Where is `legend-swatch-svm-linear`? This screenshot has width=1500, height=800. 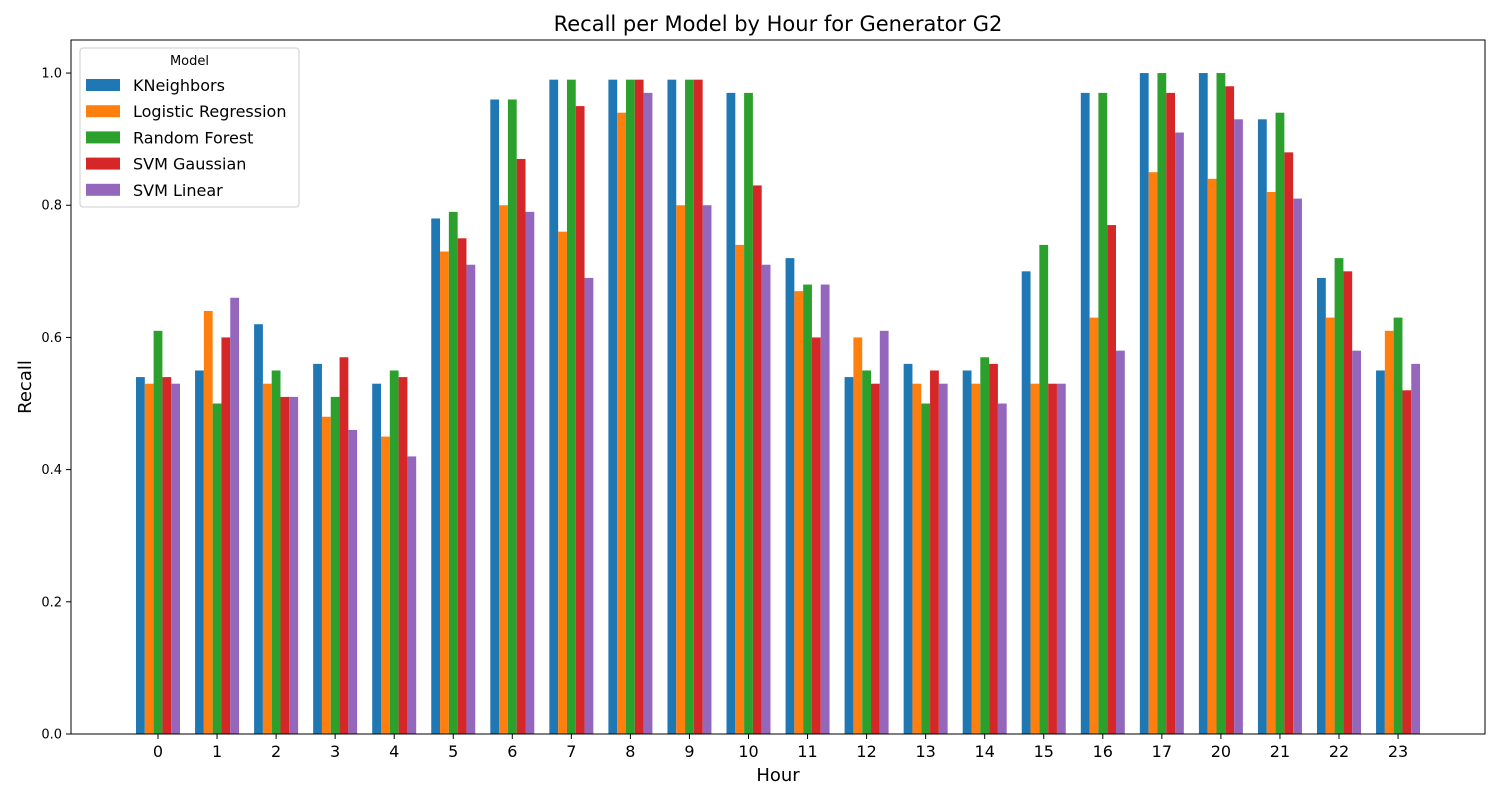
legend-swatch-svm-linear is located at coordinates (103, 189).